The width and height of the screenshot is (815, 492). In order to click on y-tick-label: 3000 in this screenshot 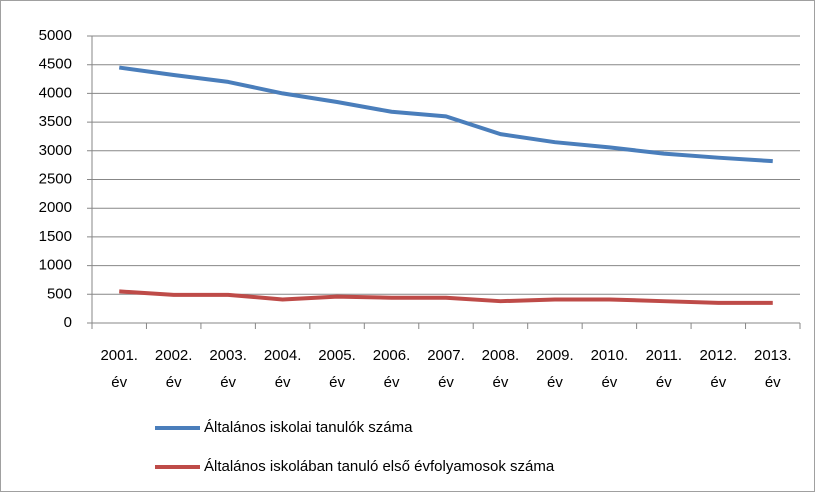, I will do `click(55, 150)`.